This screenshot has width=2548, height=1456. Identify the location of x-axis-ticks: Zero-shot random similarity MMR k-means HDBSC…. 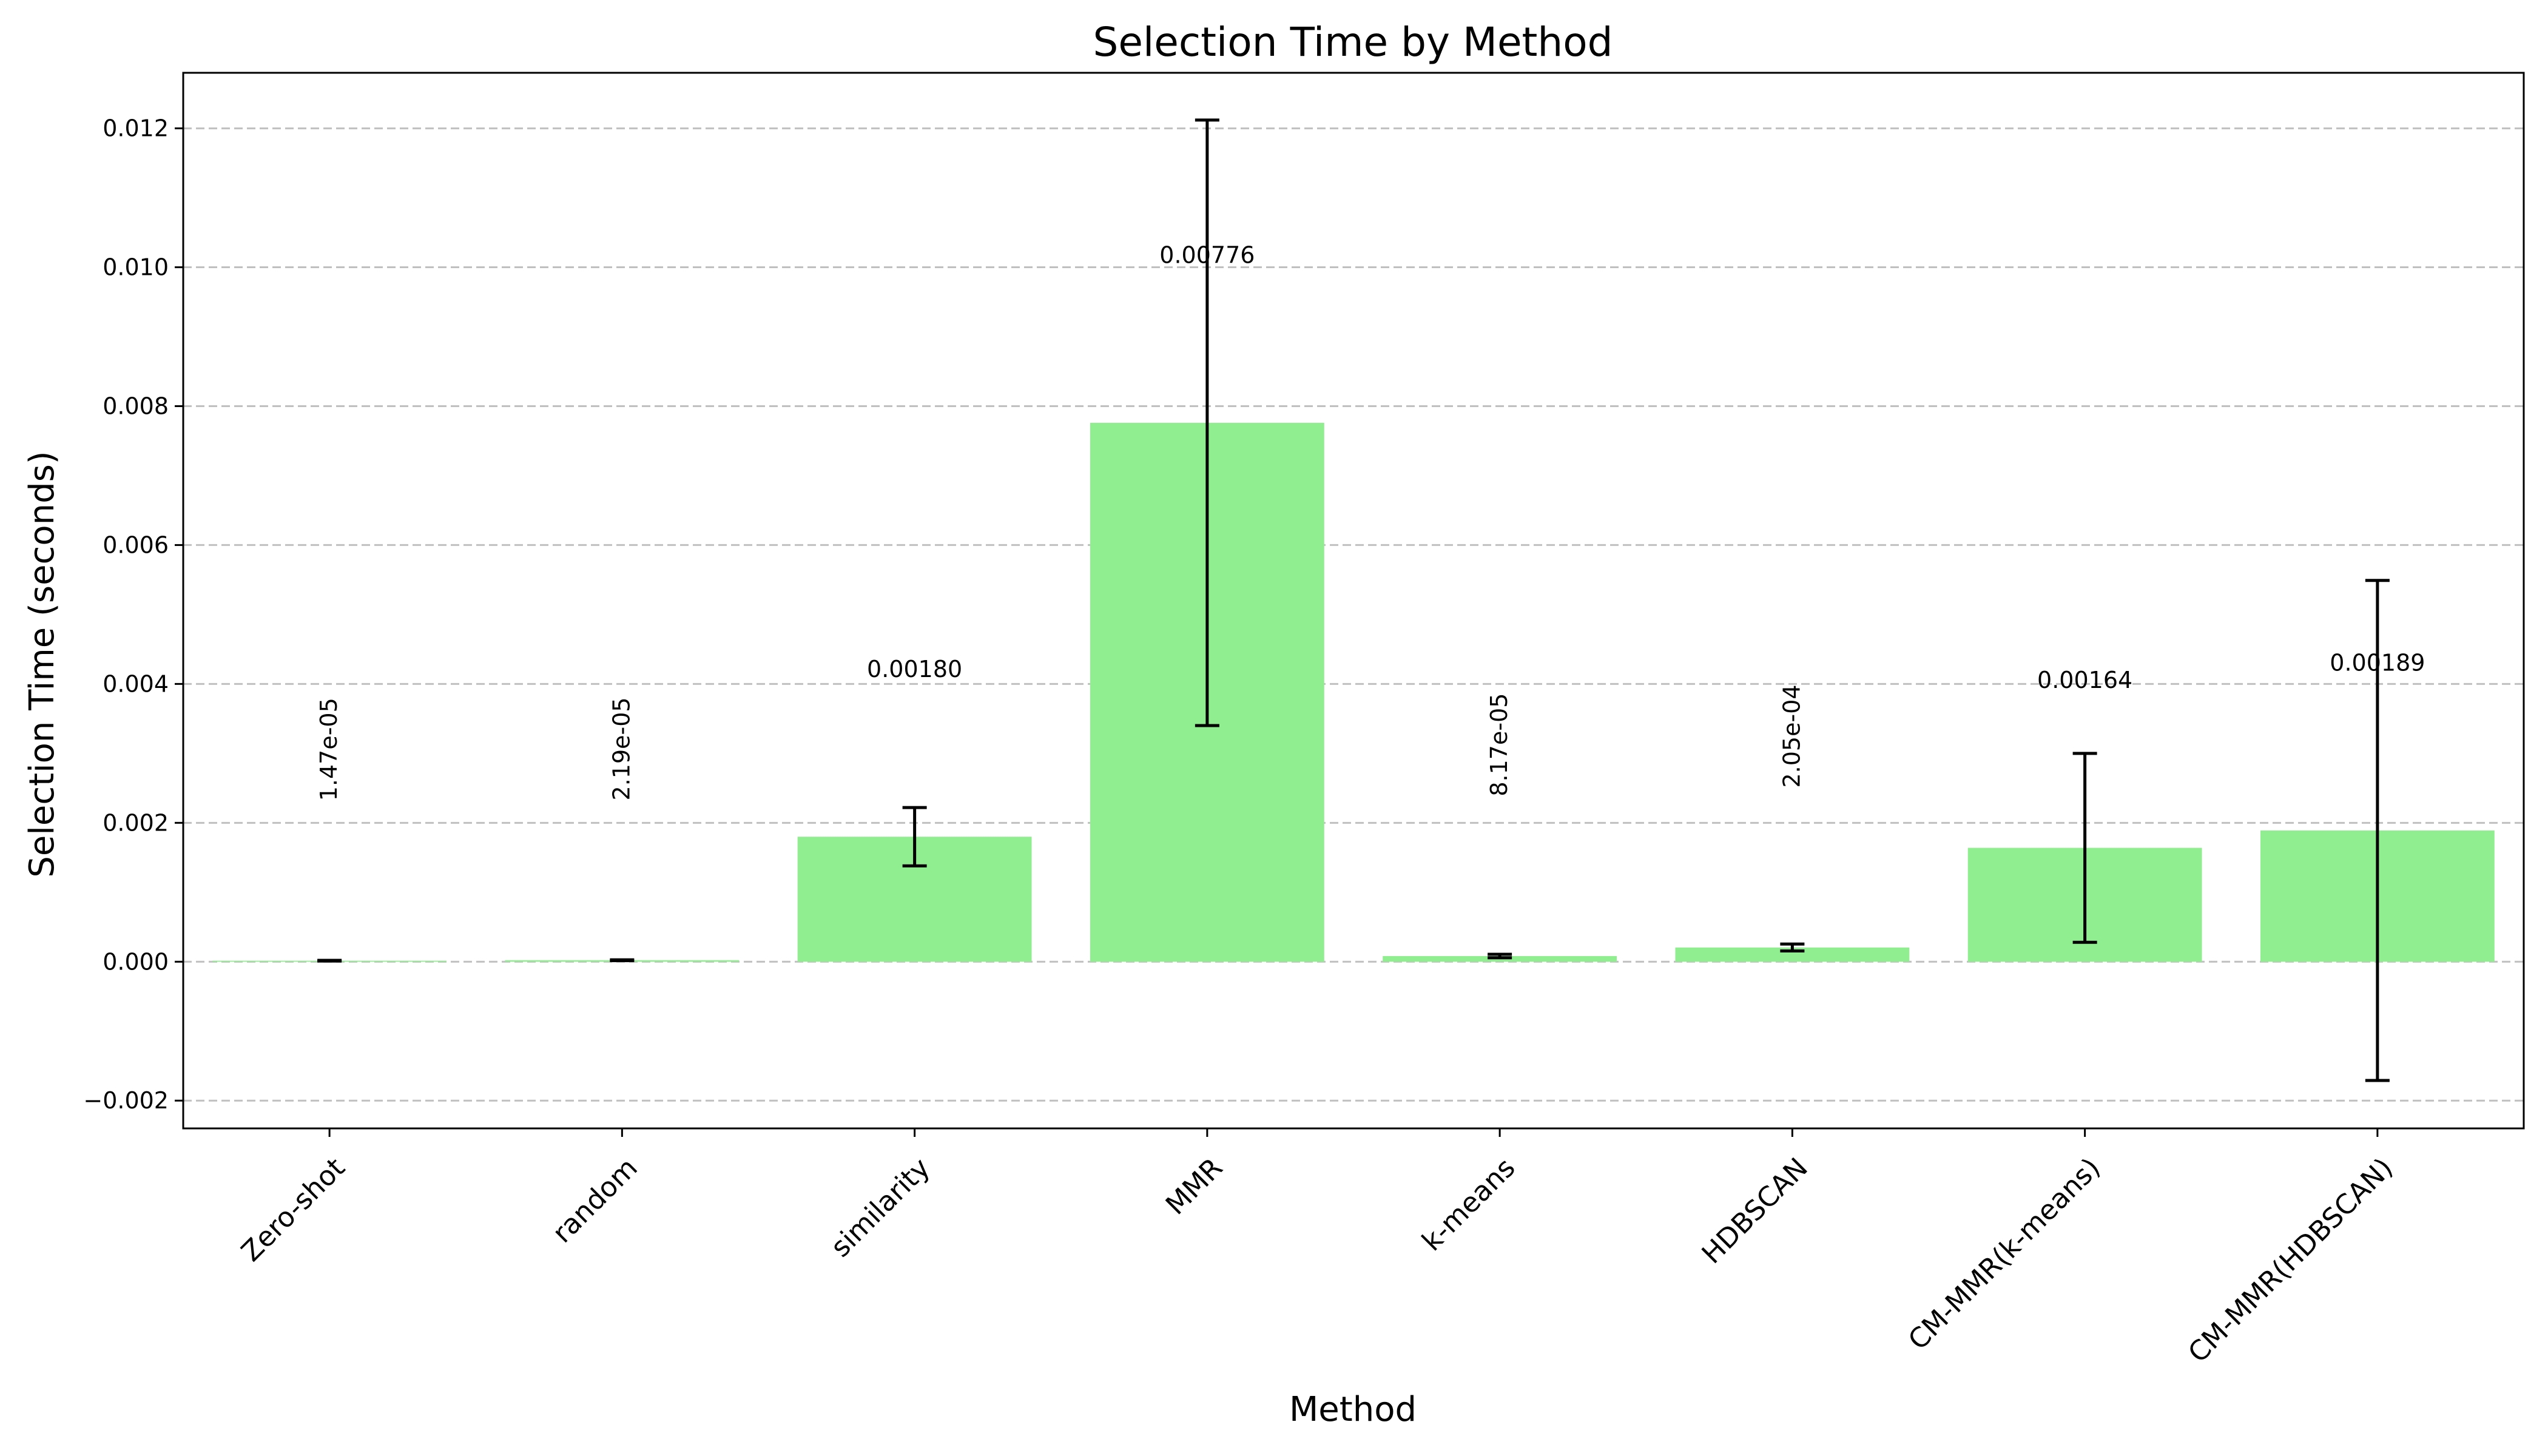
(1317, 1248).